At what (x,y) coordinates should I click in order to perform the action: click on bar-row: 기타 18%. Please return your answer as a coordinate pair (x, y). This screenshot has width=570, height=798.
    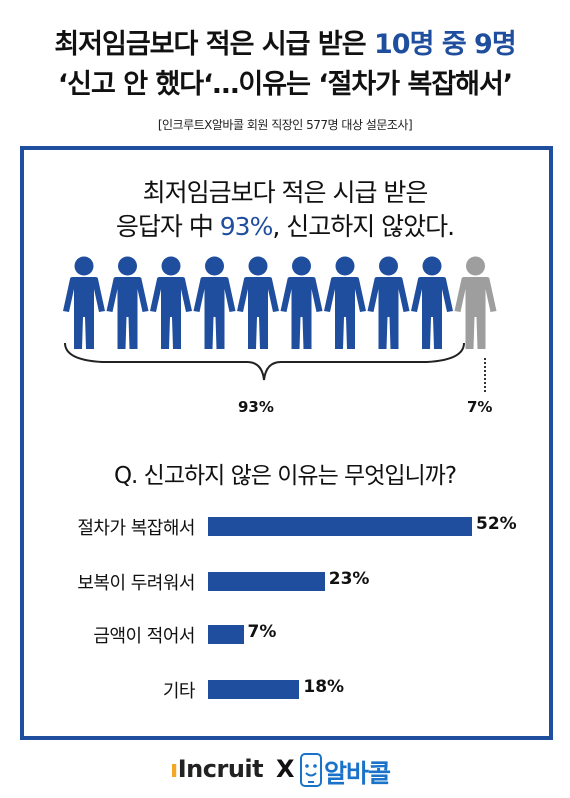
    Looking at the image, I should click on (285, 688).